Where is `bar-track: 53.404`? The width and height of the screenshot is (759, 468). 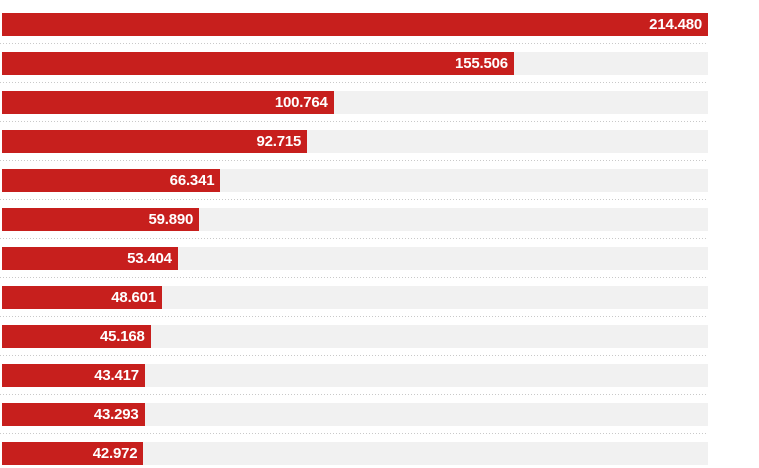
bar-track: 53.404 is located at coordinates (355, 258).